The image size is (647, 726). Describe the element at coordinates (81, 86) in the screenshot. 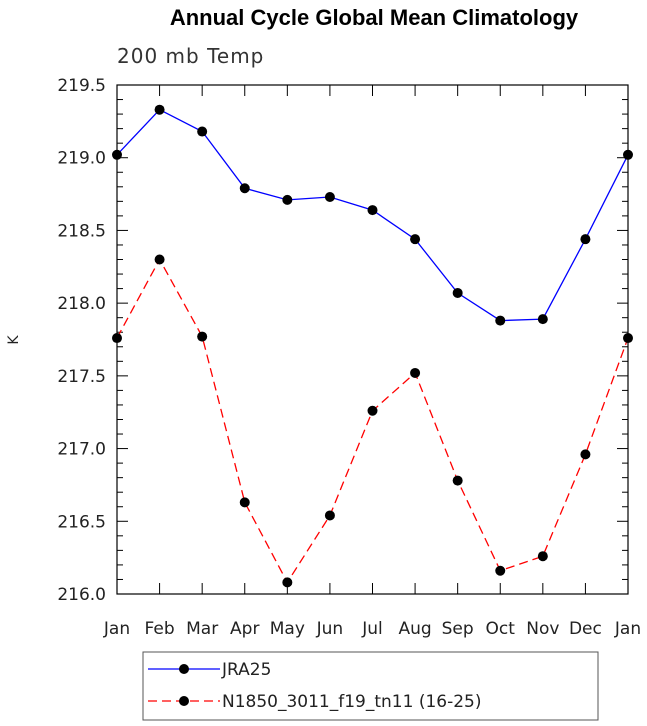

I see `y-tick-label: 219.5` at that location.